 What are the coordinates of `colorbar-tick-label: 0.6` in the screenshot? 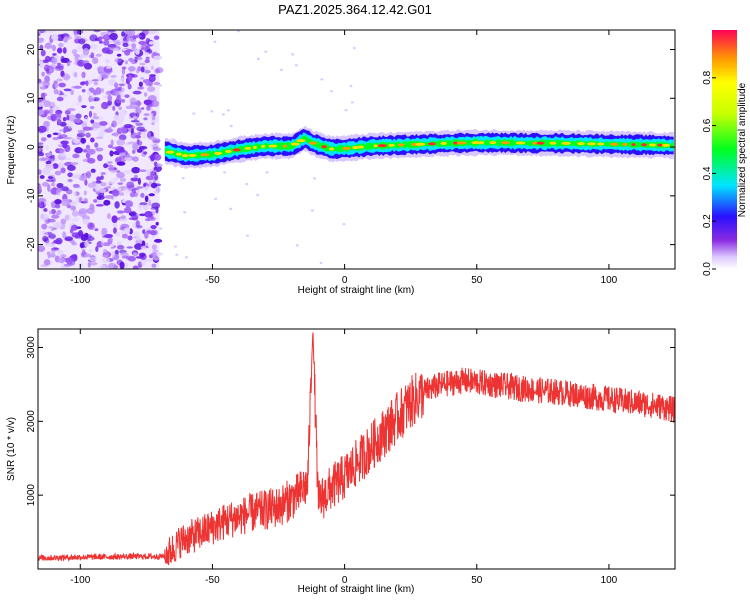 It's located at (707, 125).